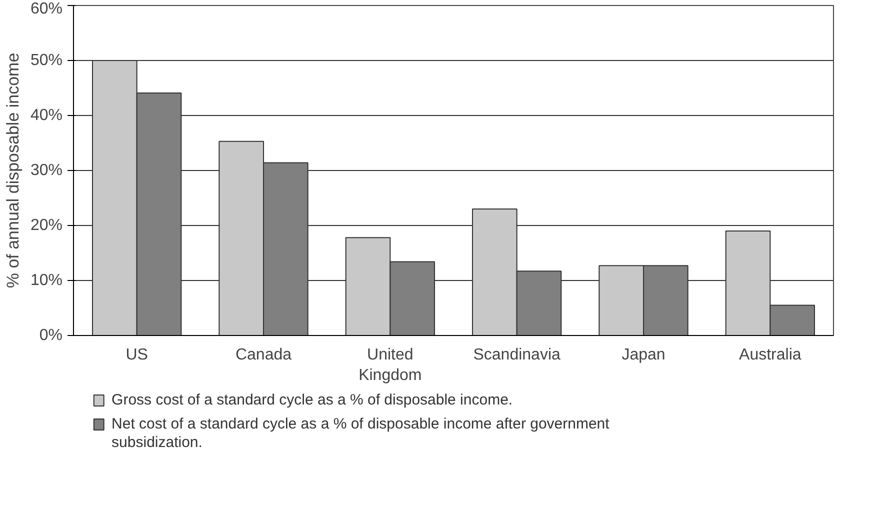  Describe the element at coordinates (770, 355) in the screenshot. I see `x-tick-label: Australia` at that location.